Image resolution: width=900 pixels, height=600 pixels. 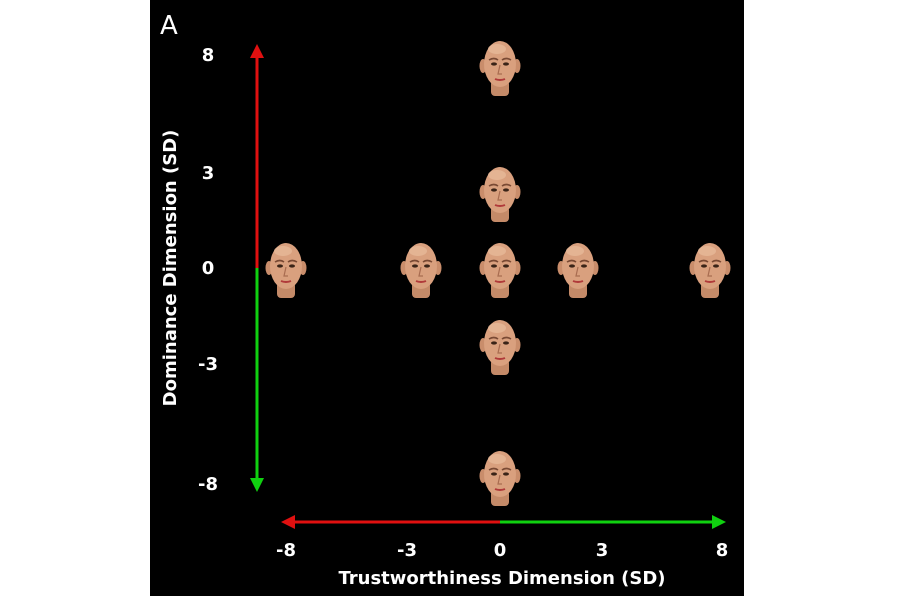 What do you see at coordinates (208, 268) in the screenshot?
I see `y-tick-label: 0` at bounding box center [208, 268].